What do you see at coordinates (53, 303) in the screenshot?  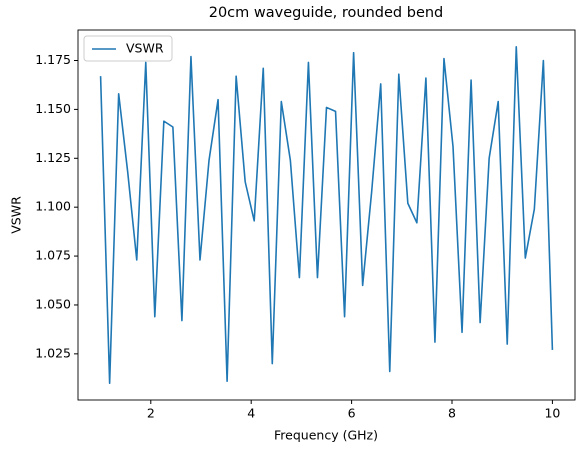 I see `y-tick-label: 1.050` at bounding box center [53, 303].